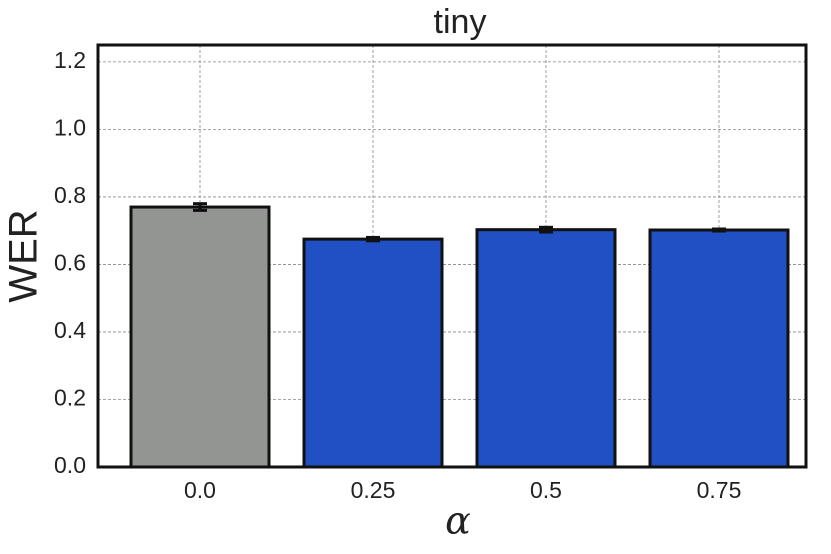 The width and height of the screenshot is (831, 554). Describe the element at coordinates (458, 521) in the screenshot. I see `x-axis-label: α` at that location.